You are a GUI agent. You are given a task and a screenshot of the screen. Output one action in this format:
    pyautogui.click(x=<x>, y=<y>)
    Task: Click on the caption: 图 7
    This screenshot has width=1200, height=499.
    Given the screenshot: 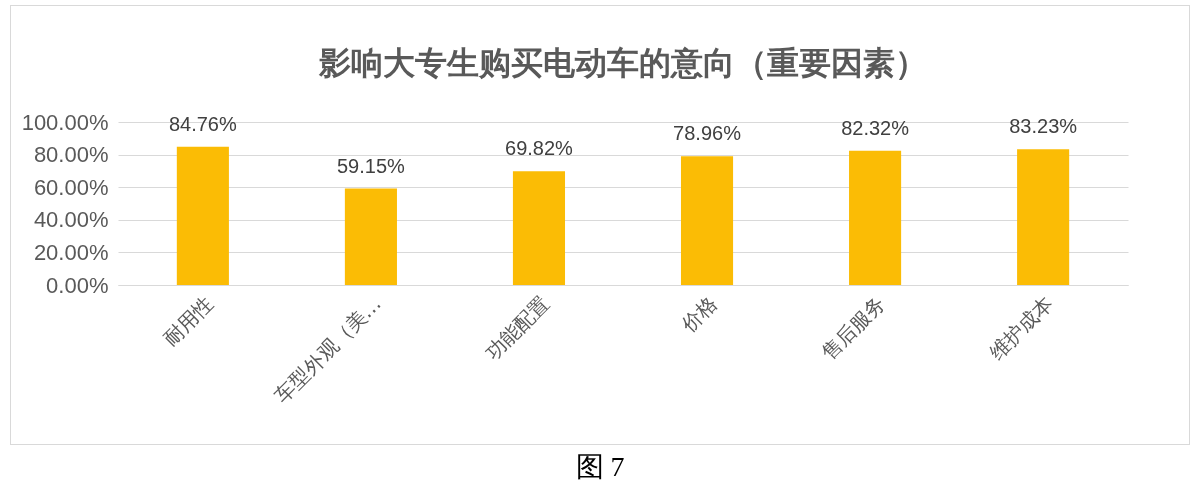 What is the action you would take?
    pyautogui.click(x=600, y=467)
    